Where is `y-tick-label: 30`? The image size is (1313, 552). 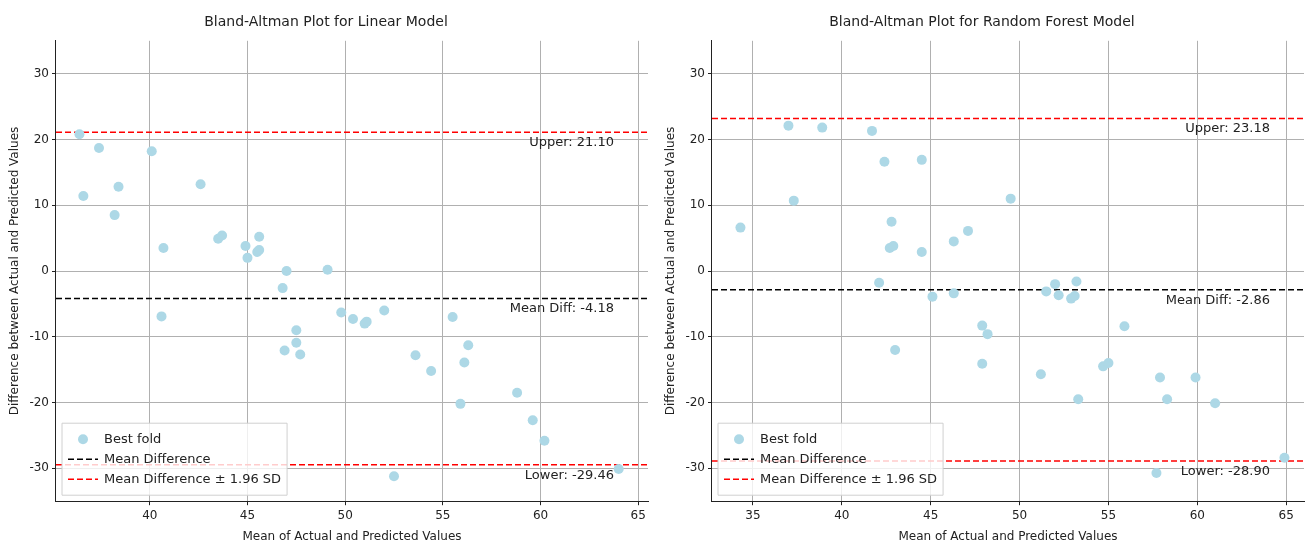 y-tick-label: 30 is located at coordinates (41, 72).